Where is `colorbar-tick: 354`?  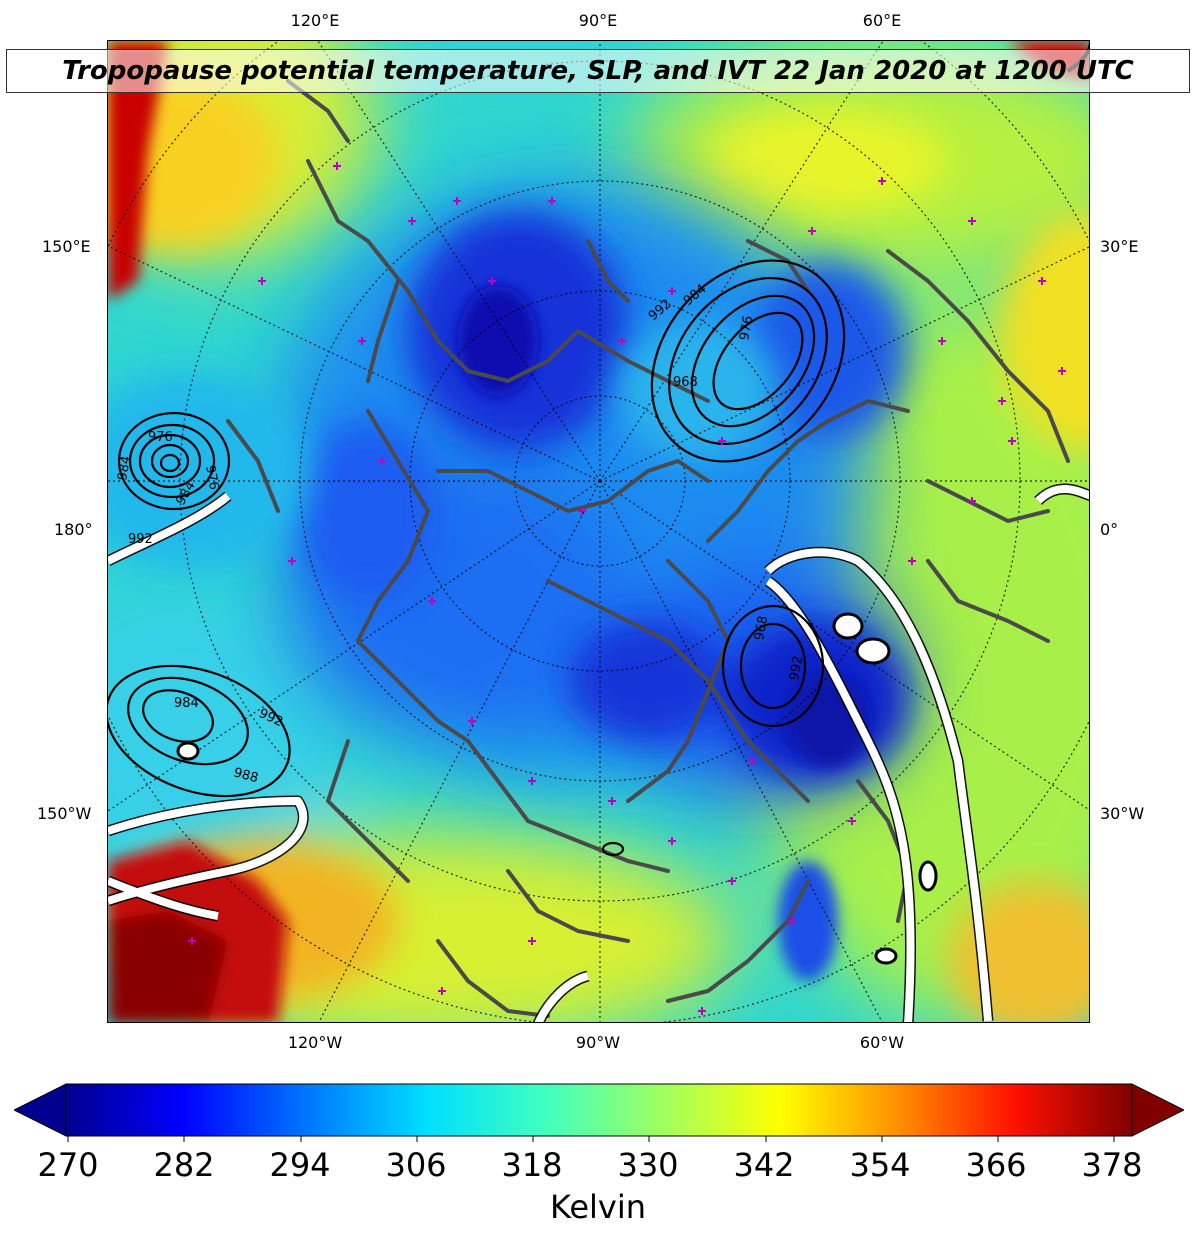 colorbar-tick: 354 is located at coordinates (880, 1165).